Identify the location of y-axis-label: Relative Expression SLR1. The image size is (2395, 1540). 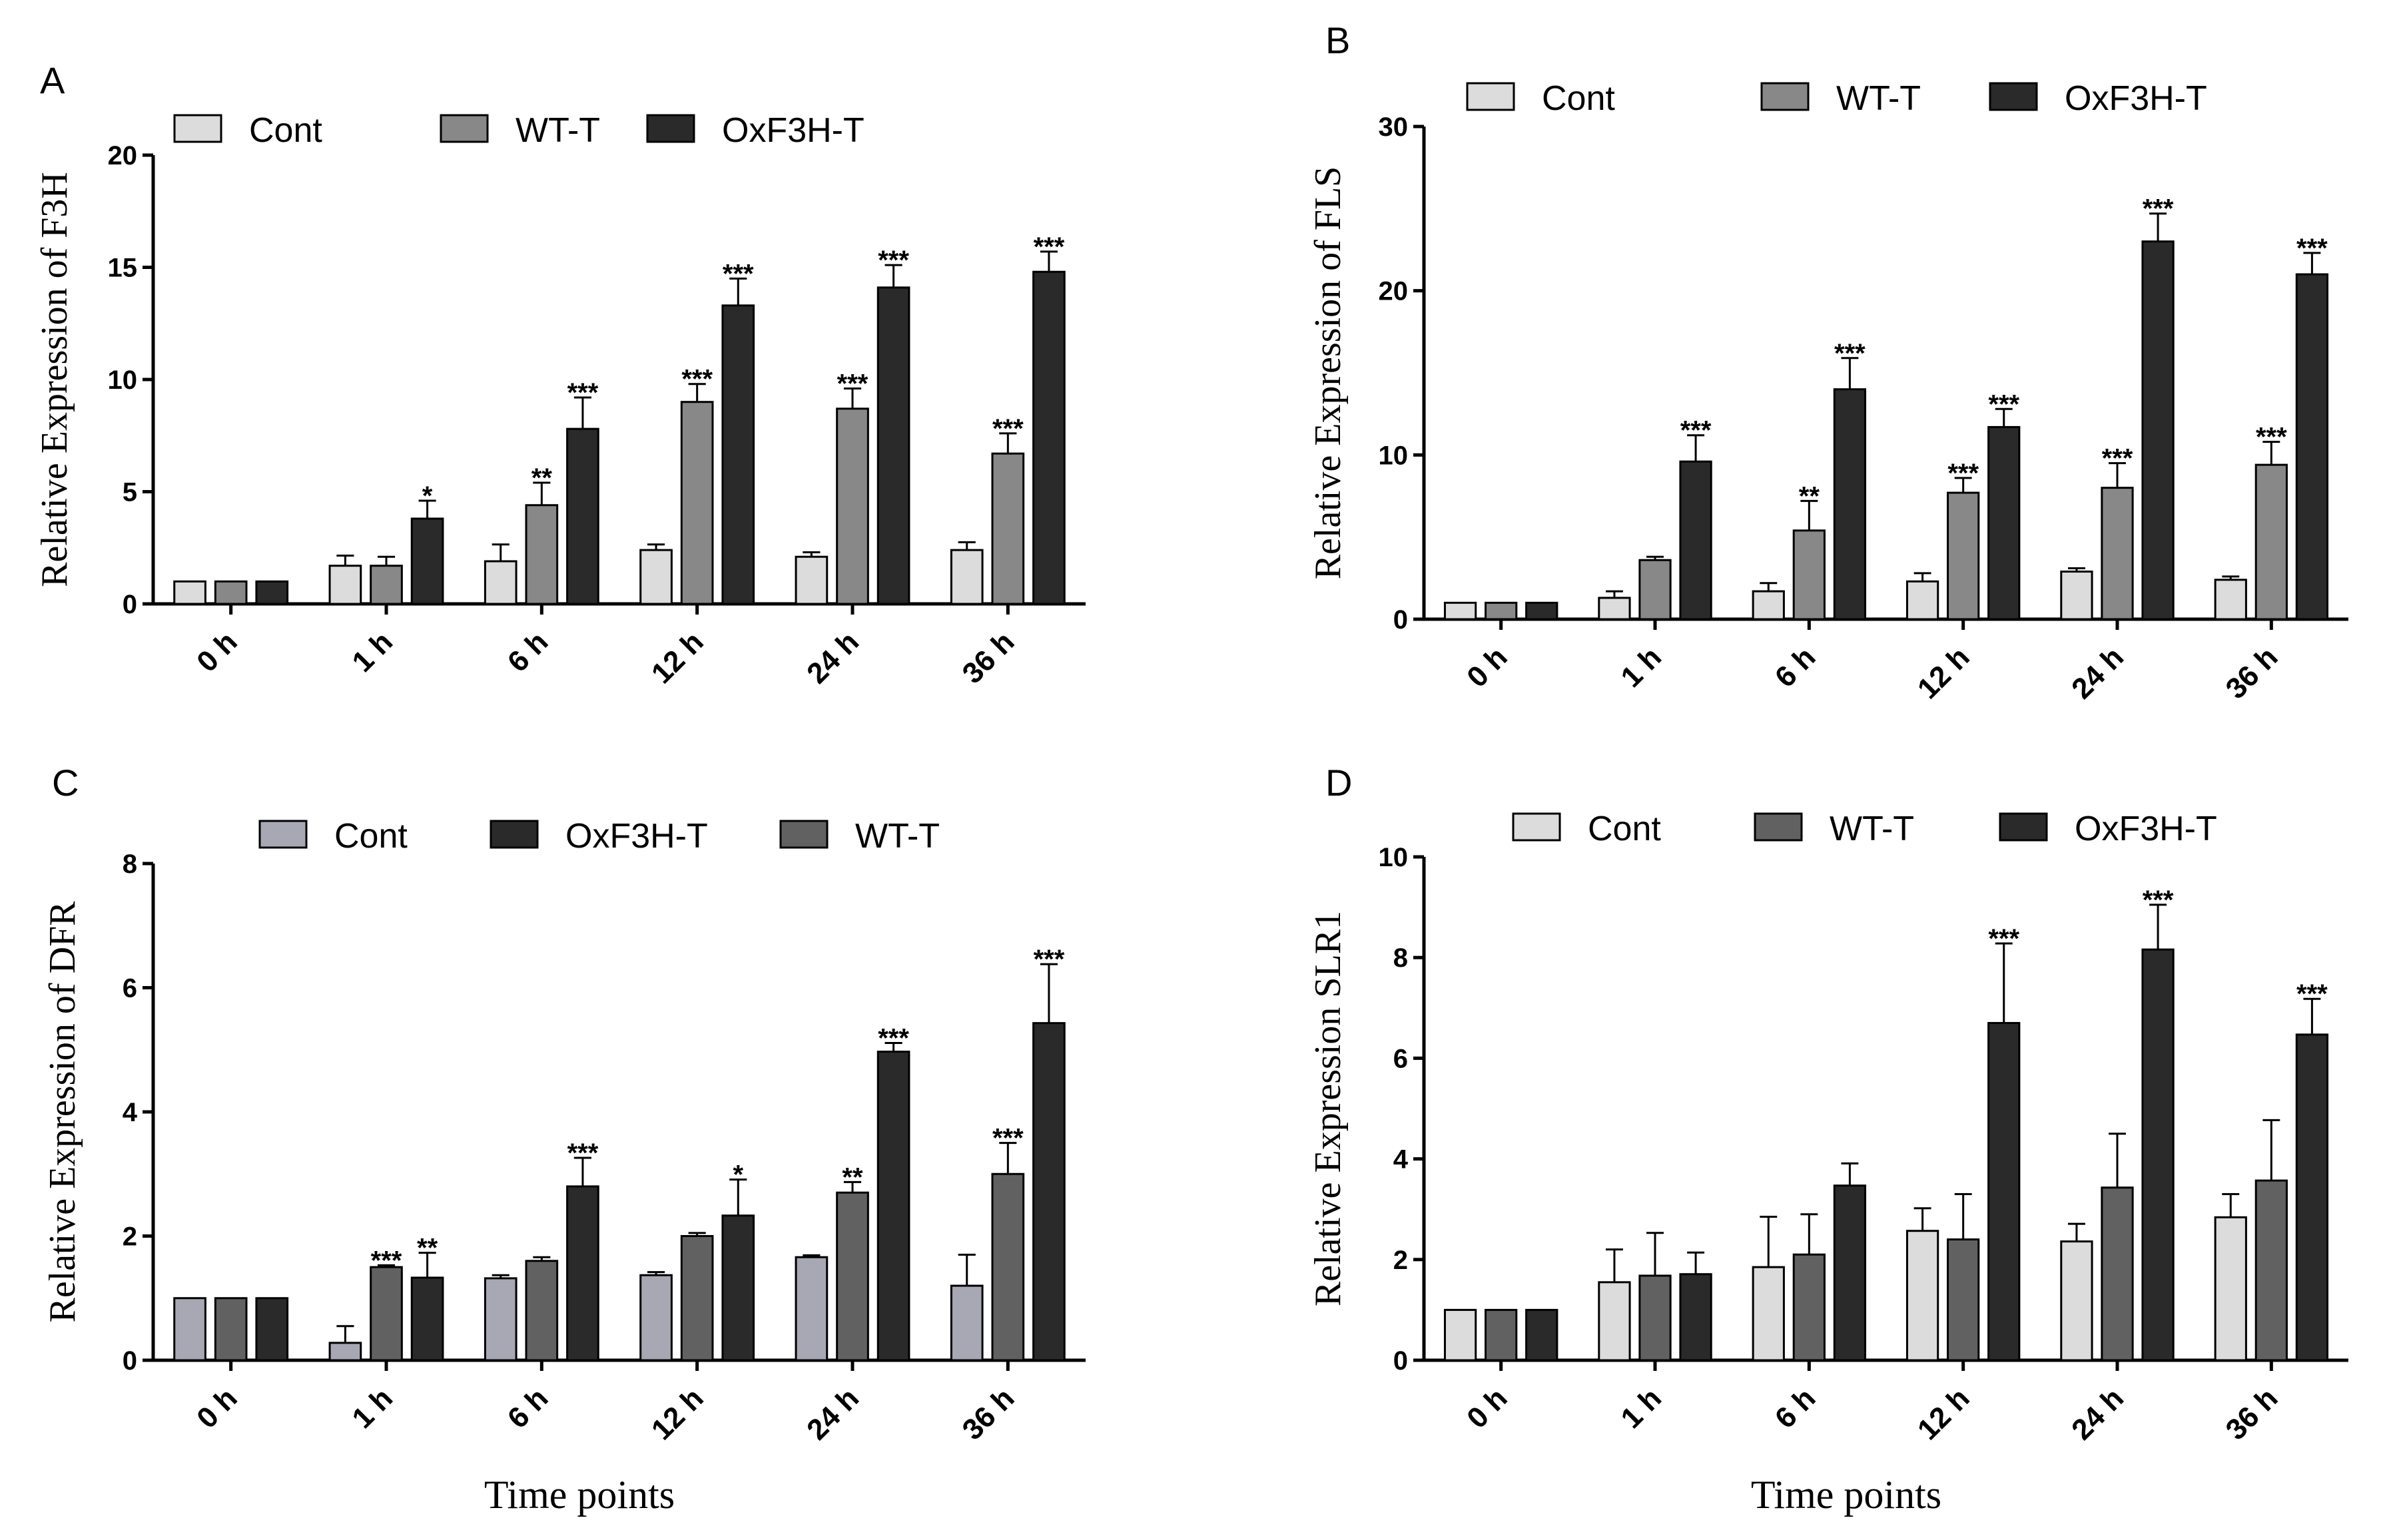
(1328, 1108).